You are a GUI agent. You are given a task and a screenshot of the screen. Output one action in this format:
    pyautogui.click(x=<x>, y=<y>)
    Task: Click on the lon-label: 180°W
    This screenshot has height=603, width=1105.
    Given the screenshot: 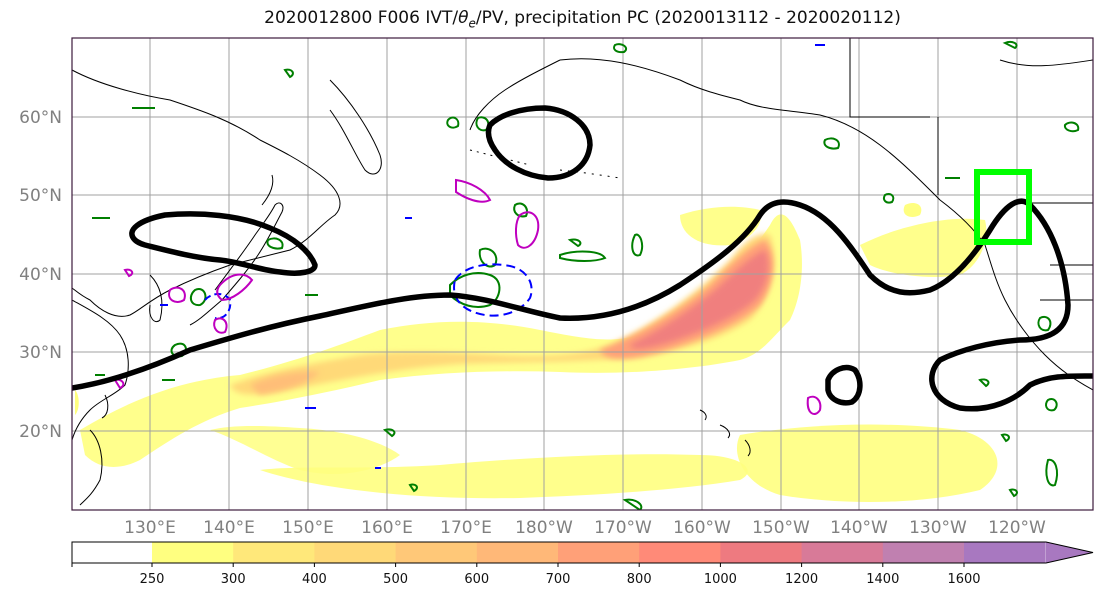 What is the action you would take?
    pyautogui.click(x=544, y=528)
    